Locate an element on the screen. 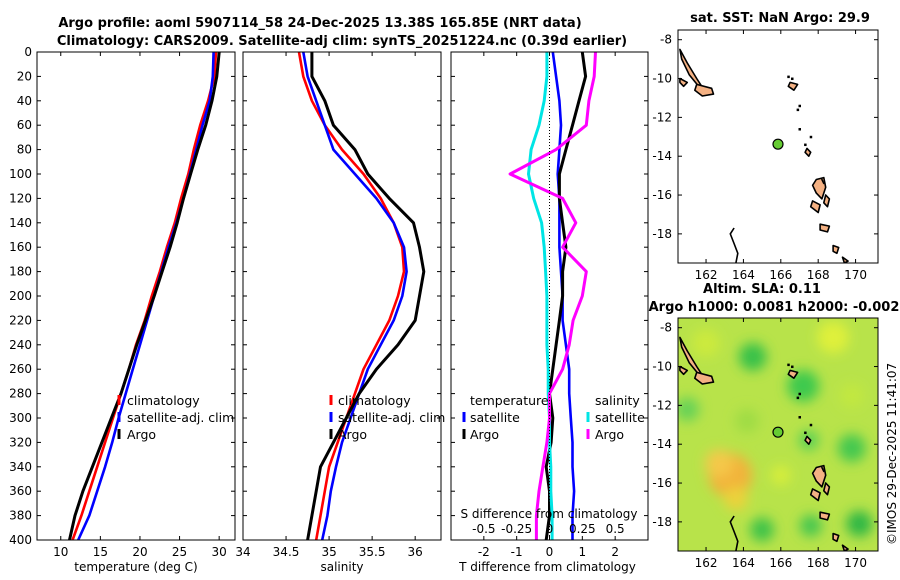  legend-t-entry-0: satellite is located at coordinates (495, 417).